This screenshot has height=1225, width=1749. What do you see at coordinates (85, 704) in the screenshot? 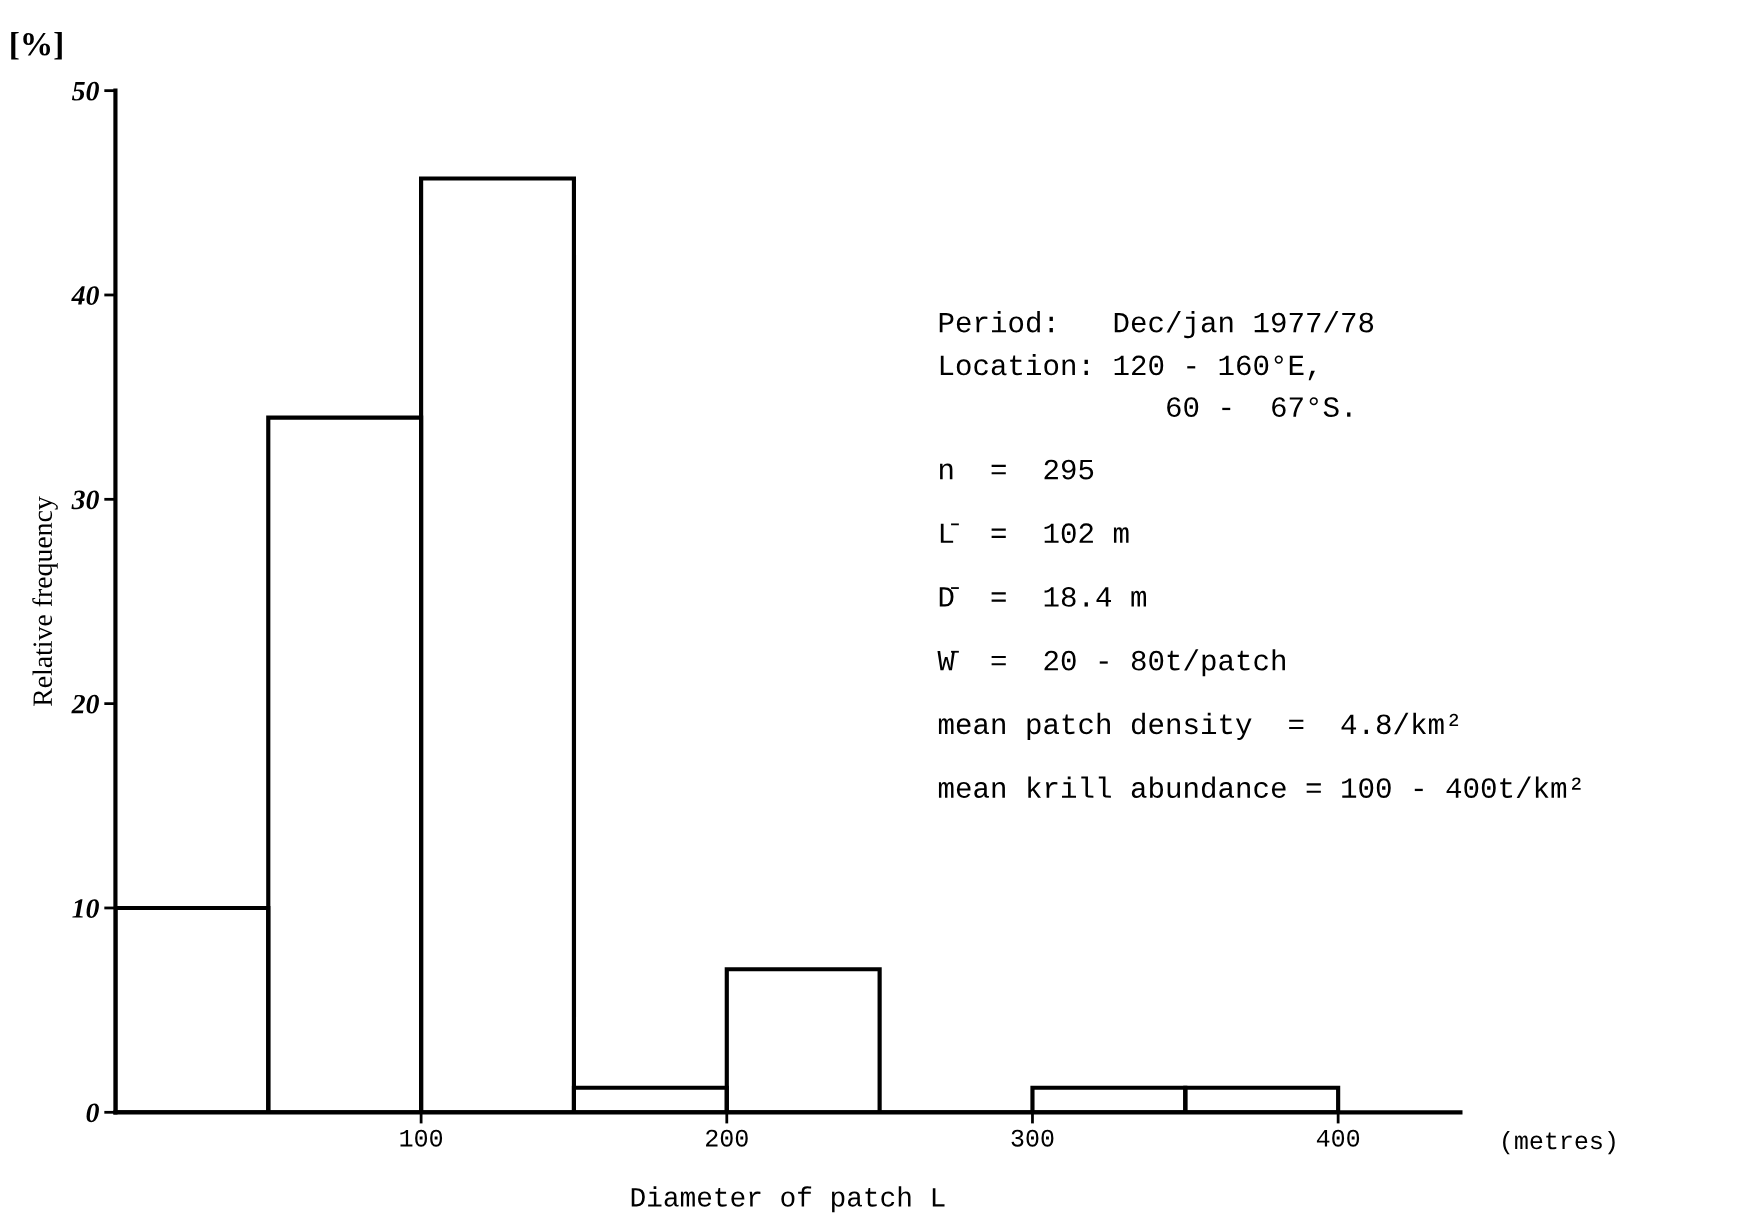
I see `y-tick-label: 20` at bounding box center [85, 704].